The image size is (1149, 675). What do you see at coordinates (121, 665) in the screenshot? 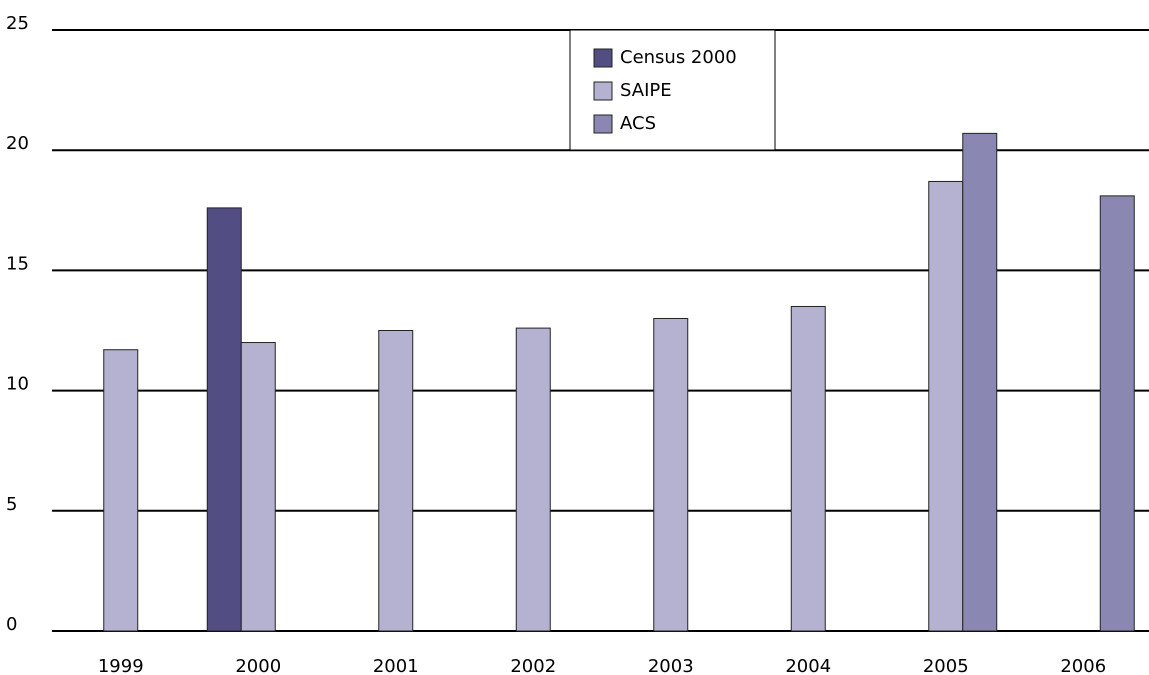
I see `x-tick-label: 1999` at bounding box center [121, 665].